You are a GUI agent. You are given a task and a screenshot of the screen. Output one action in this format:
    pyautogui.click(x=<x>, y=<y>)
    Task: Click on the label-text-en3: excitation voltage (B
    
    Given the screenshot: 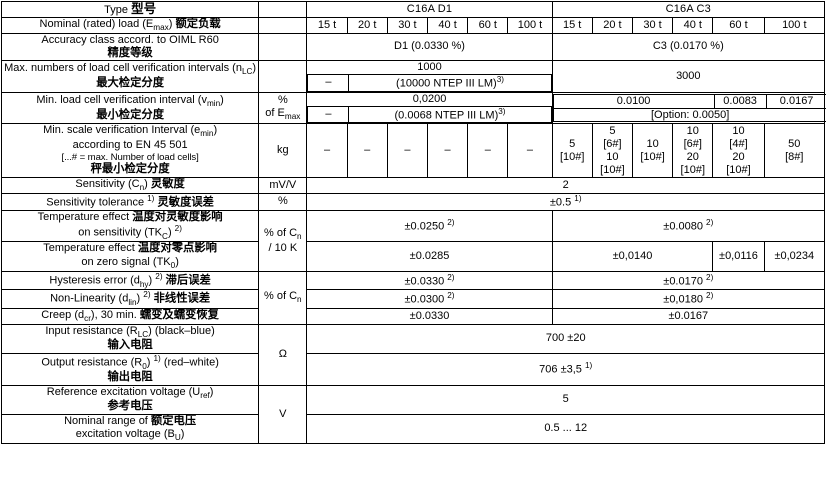 What is the action you would take?
    pyautogui.click(x=125, y=434)
    